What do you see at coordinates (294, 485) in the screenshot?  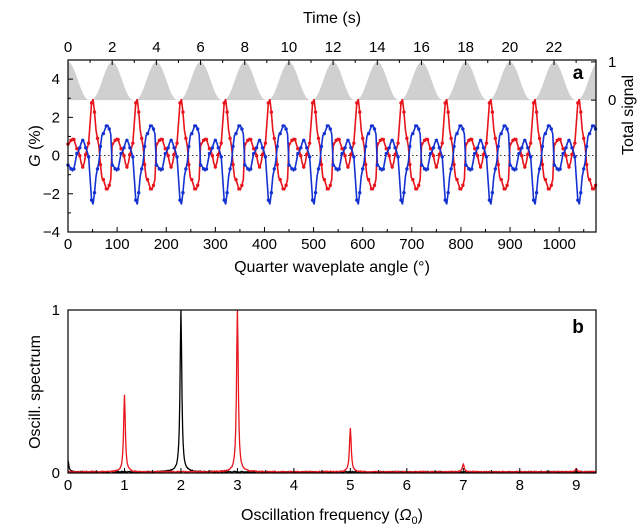 I see `x-tick-label-b: 4` at bounding box center [294, 485].